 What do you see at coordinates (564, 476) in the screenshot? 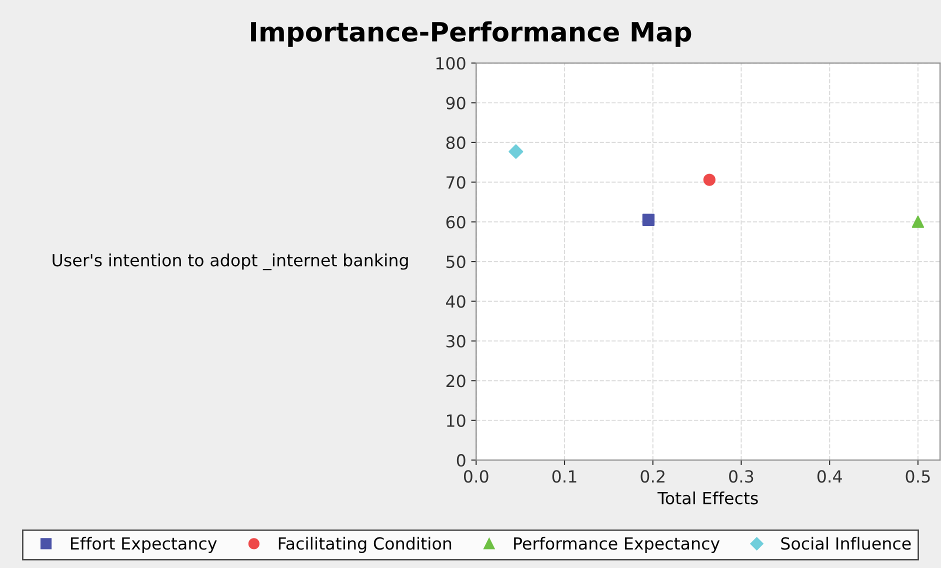
I see `x-tick-label: 0.1` at bounding box center [564, 476].